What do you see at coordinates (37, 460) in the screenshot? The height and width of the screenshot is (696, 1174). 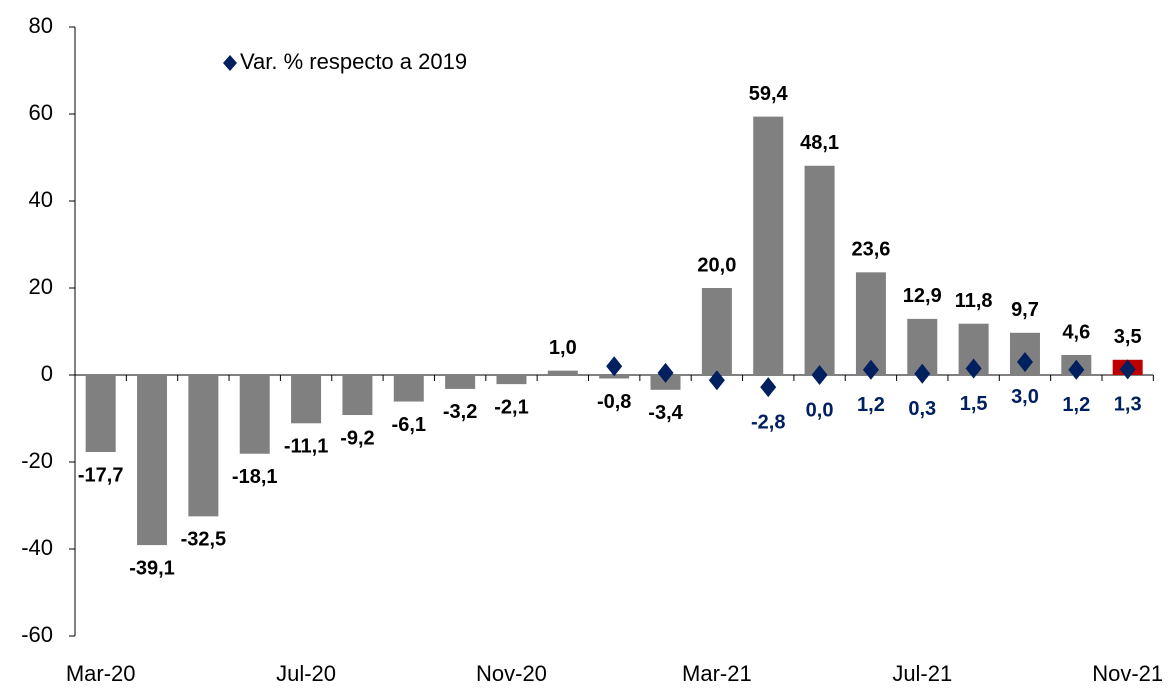 I see `y-tick-label: -20` at bounding box center [37, 460].